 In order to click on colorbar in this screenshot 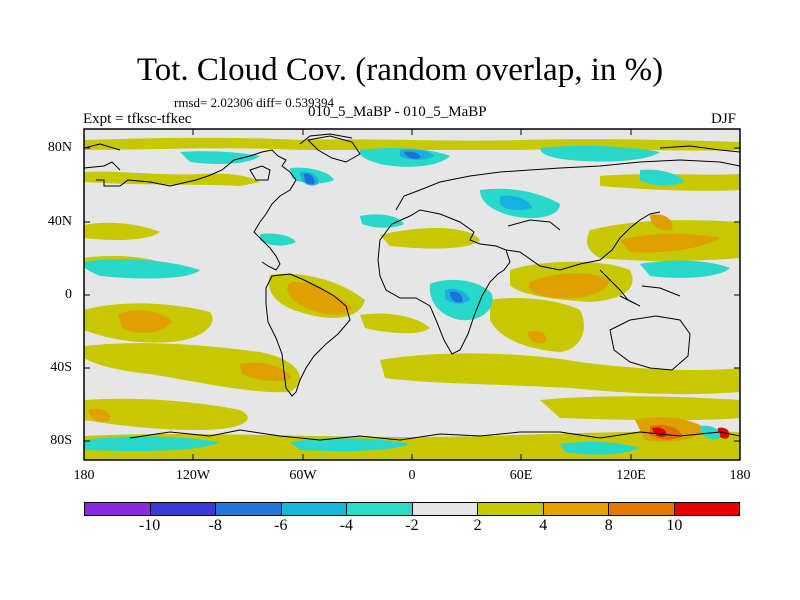, I will do `click(412, 509)`.